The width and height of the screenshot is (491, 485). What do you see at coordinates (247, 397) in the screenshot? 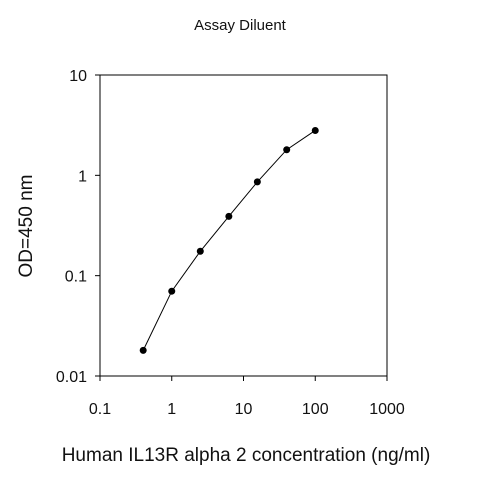
I see `x-axis-ticks: 0.1 1 10 100 1000` at bounding box center [247, 397].